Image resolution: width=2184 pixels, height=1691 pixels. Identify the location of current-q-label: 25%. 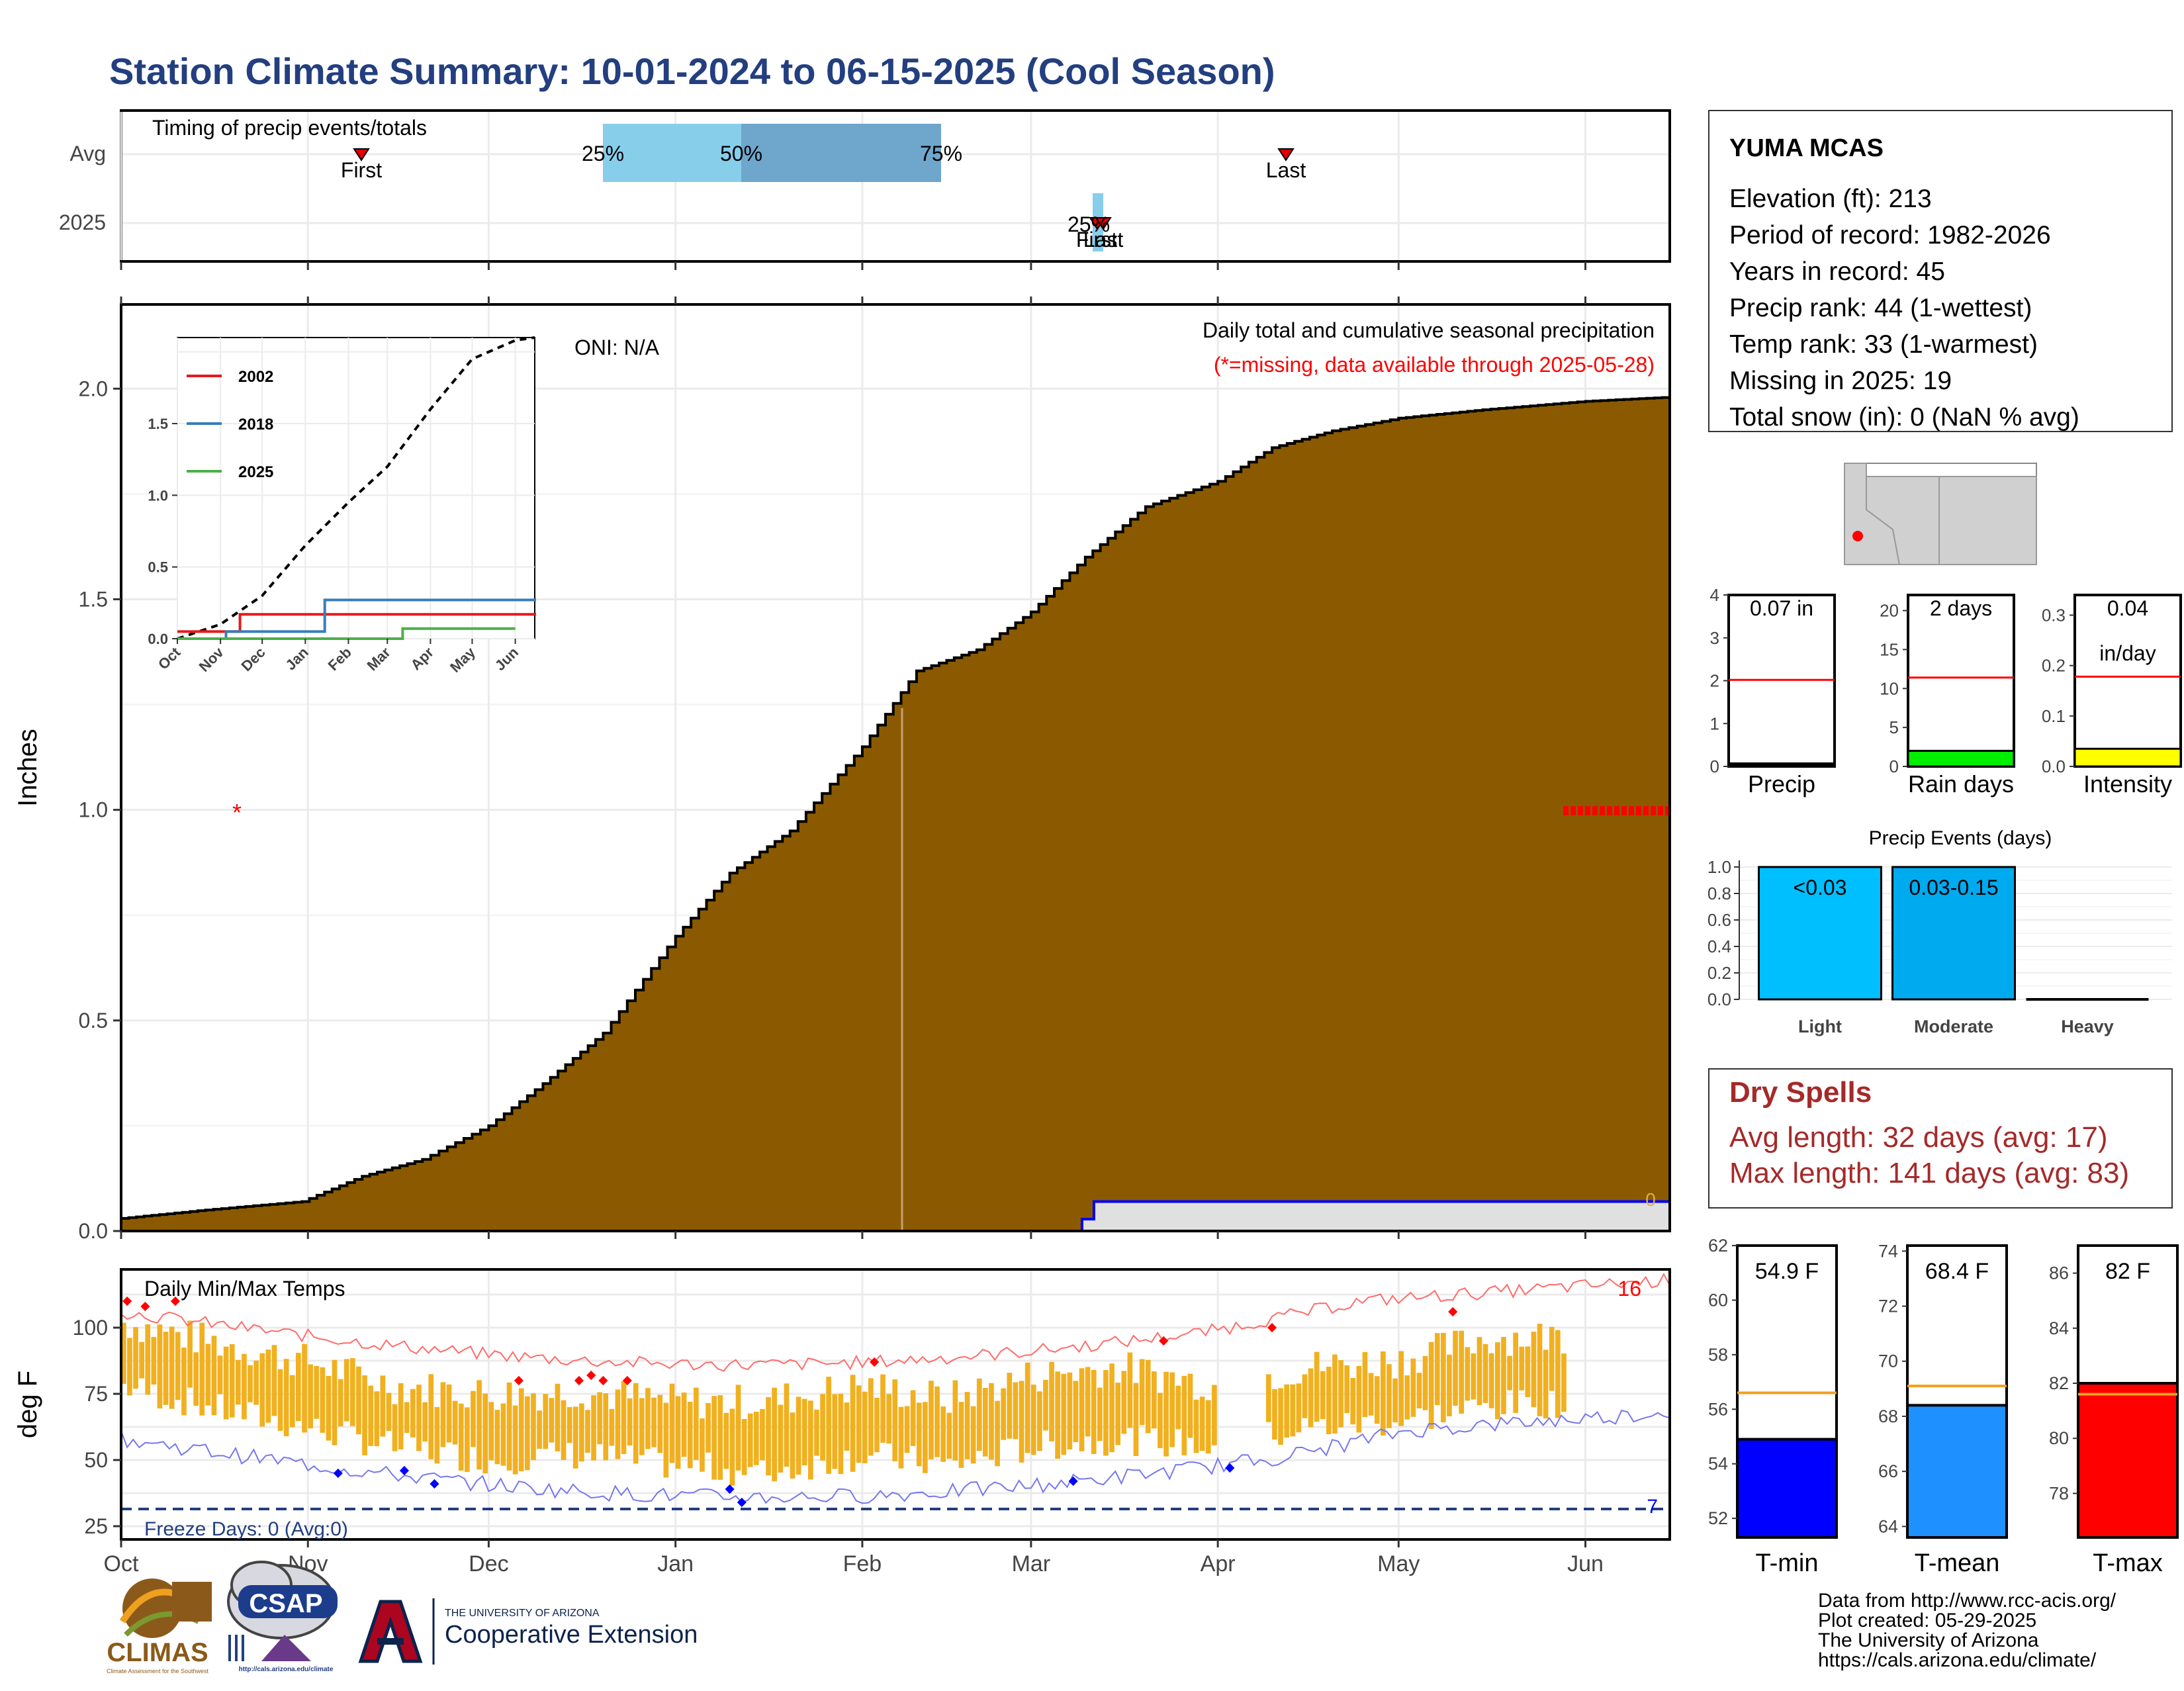
(1089, 224).